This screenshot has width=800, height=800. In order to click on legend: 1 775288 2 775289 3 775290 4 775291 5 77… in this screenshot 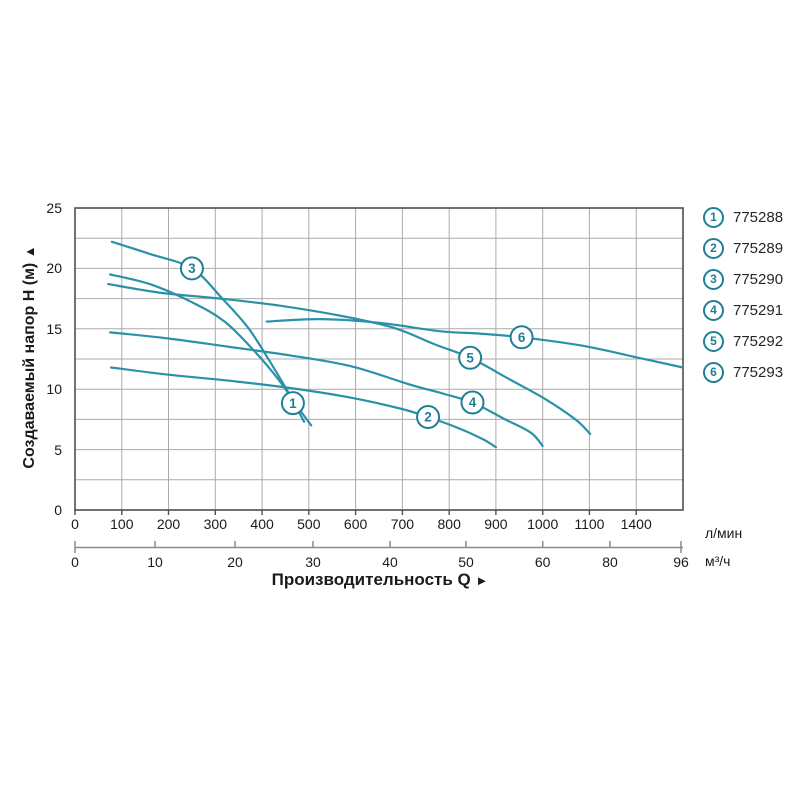, I will do `click(751, 200)`.